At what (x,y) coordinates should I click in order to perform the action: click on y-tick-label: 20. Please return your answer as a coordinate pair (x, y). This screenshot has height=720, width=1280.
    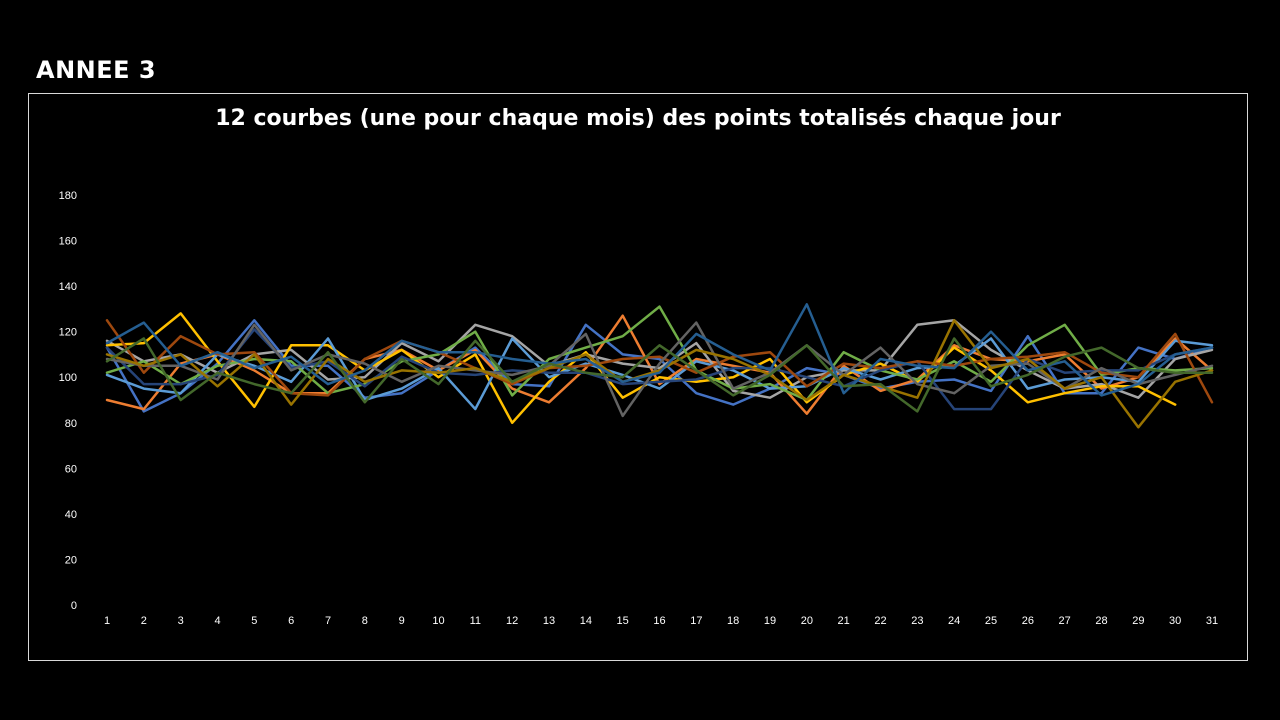
    Looking at the image, I should click on (71, 560).